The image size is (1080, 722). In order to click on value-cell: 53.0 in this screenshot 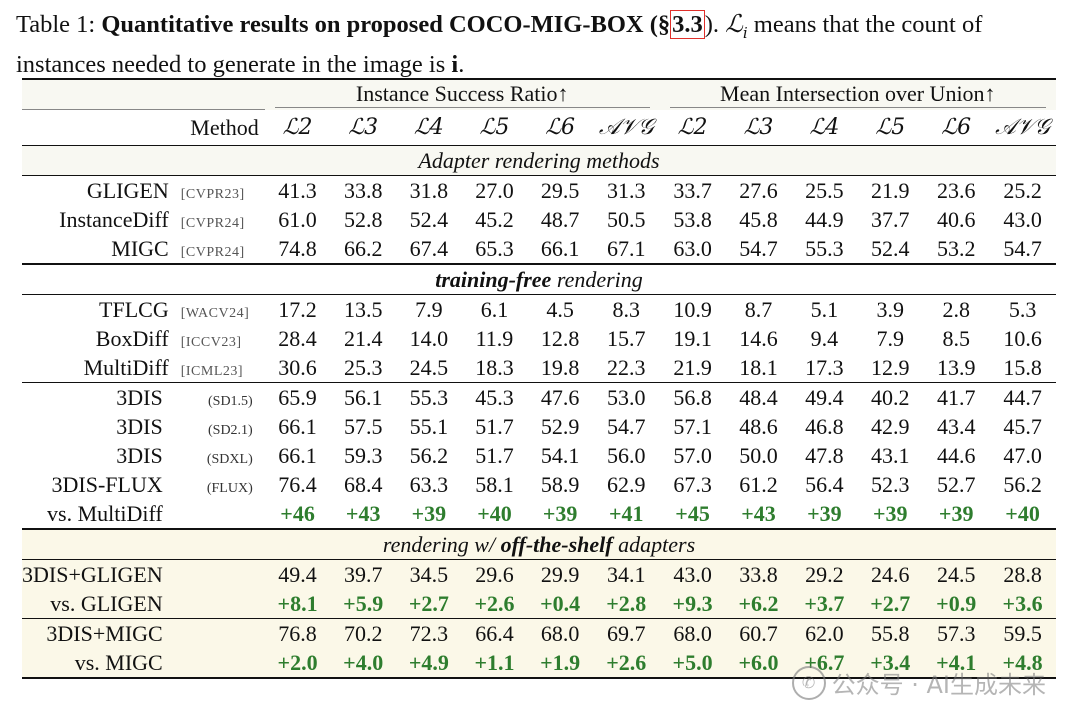, I will do `click(626, 397)`.